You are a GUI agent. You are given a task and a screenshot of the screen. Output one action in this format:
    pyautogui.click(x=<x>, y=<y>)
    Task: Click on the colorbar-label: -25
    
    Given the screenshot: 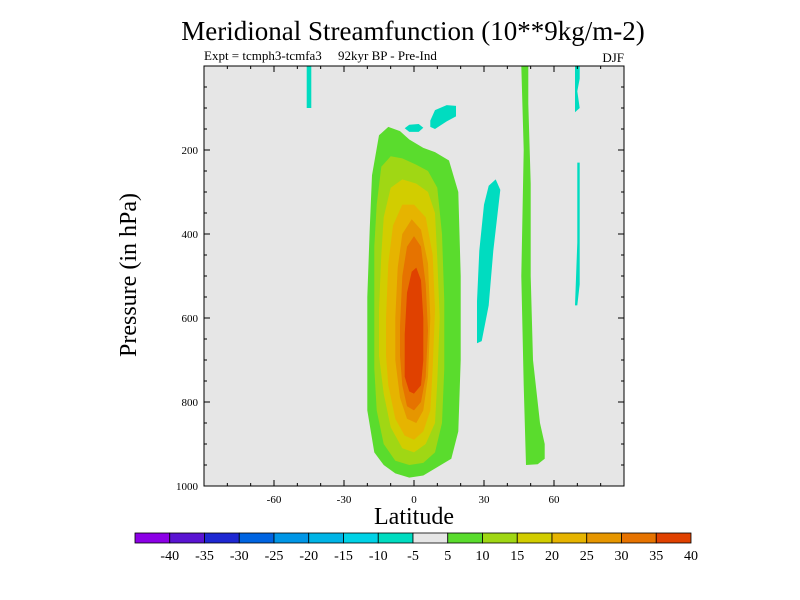 What is the action you would take?
    pyautogui.click(x=274, y=556)
    